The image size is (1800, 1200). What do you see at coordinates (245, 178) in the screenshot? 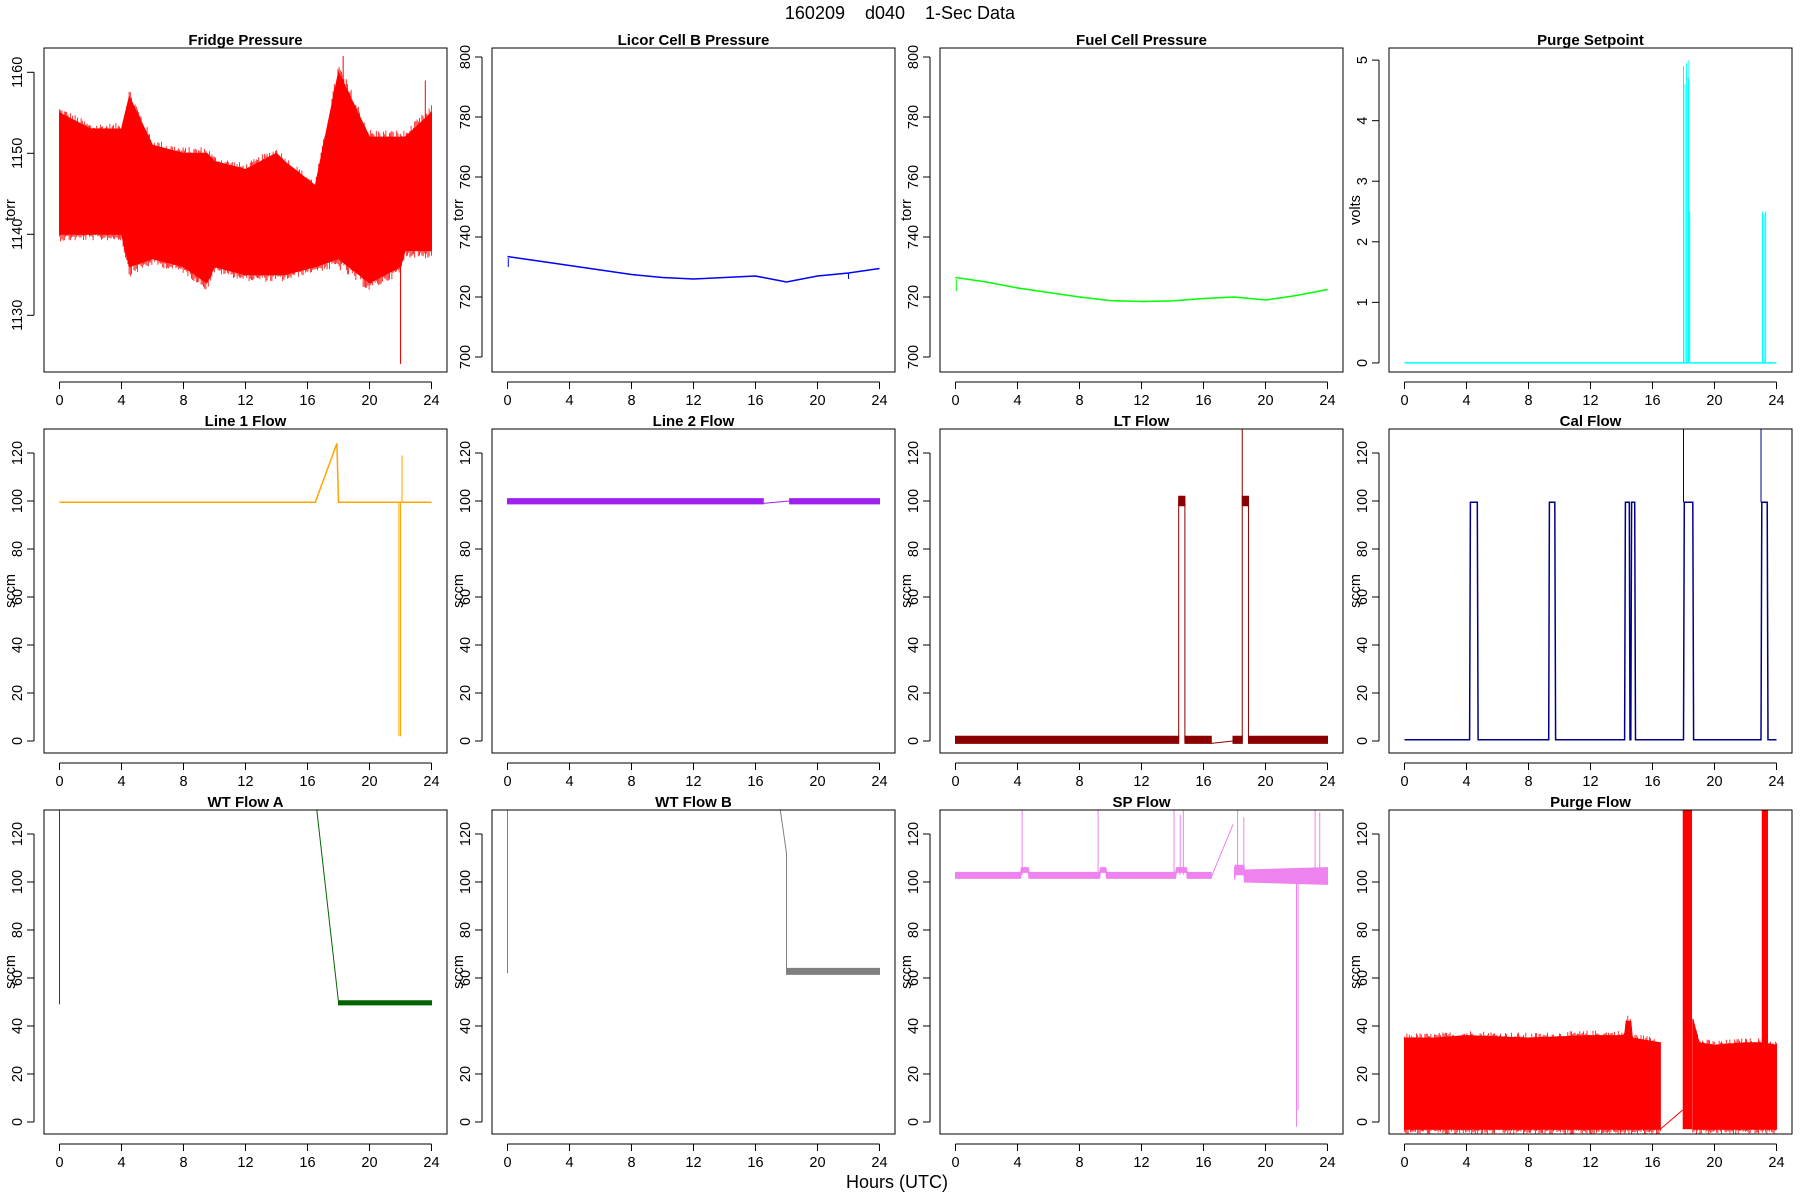
I see `series-texture` at bounding box center [245, 178].